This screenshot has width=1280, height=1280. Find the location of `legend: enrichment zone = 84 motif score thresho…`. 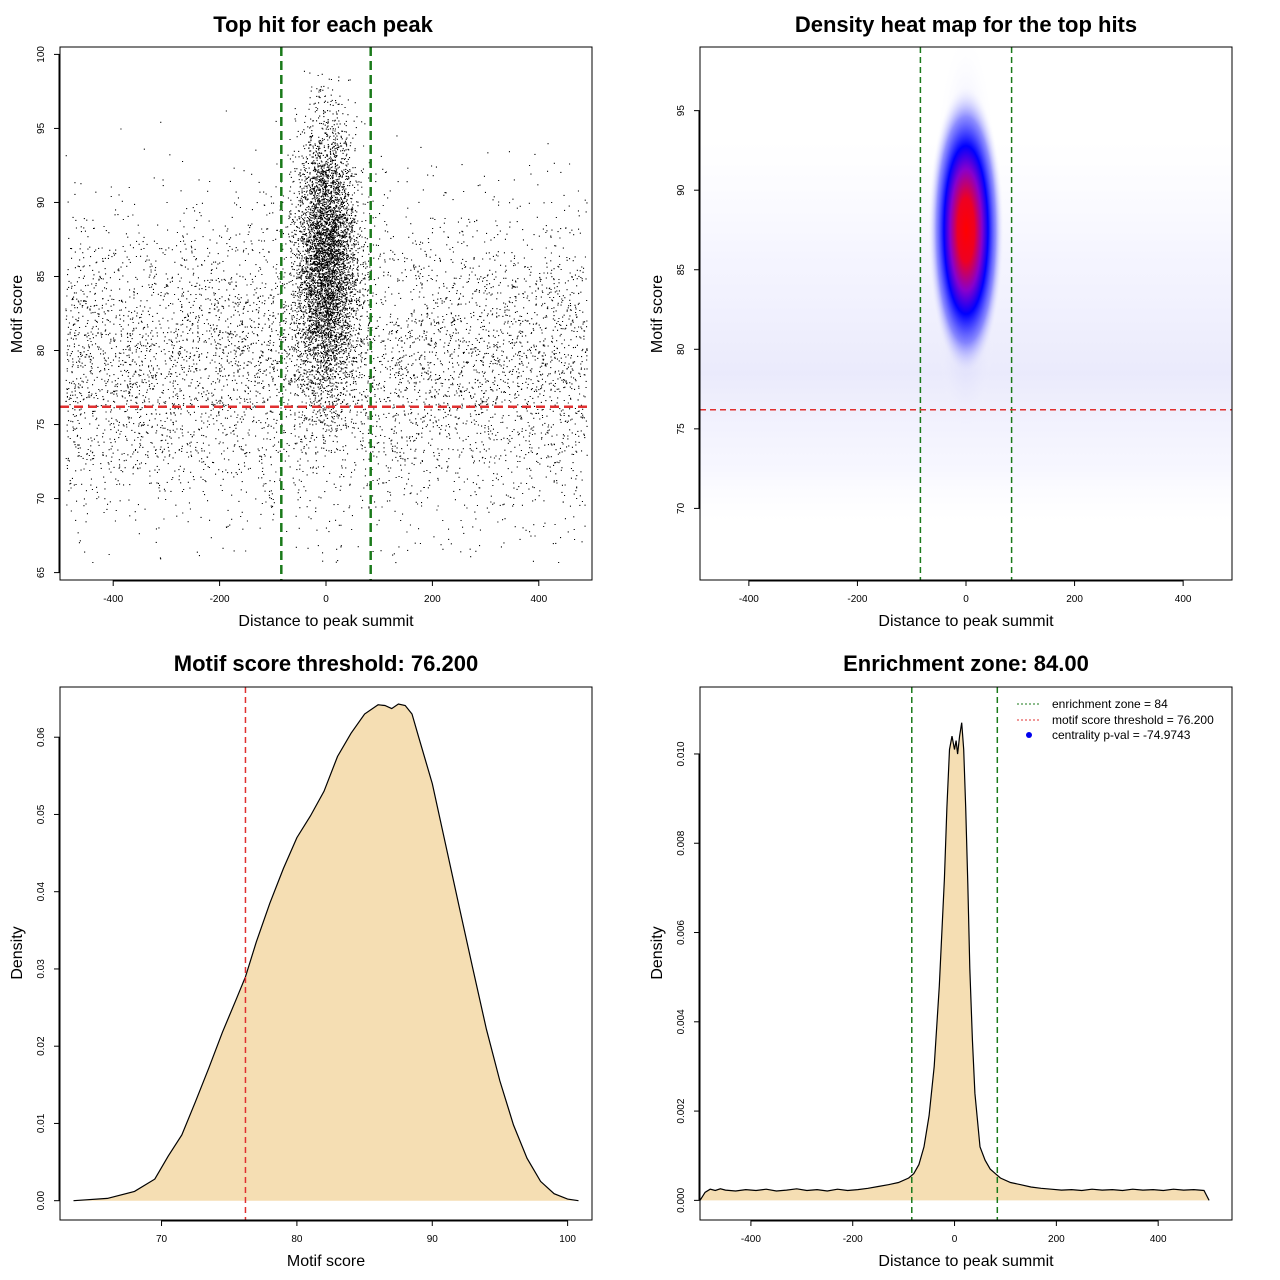

legend: enrichment zone = 84 motif score thresho… is located at coordinates (1115, 719).